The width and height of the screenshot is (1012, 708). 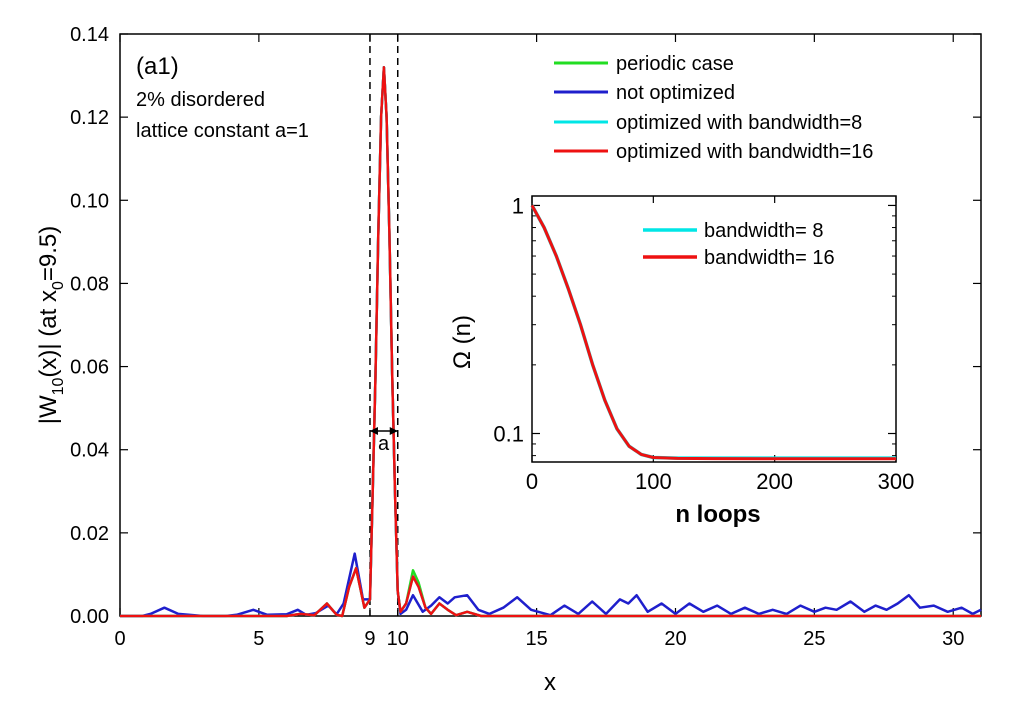 I want to click on inset-frame, so click(x=714, y=329).